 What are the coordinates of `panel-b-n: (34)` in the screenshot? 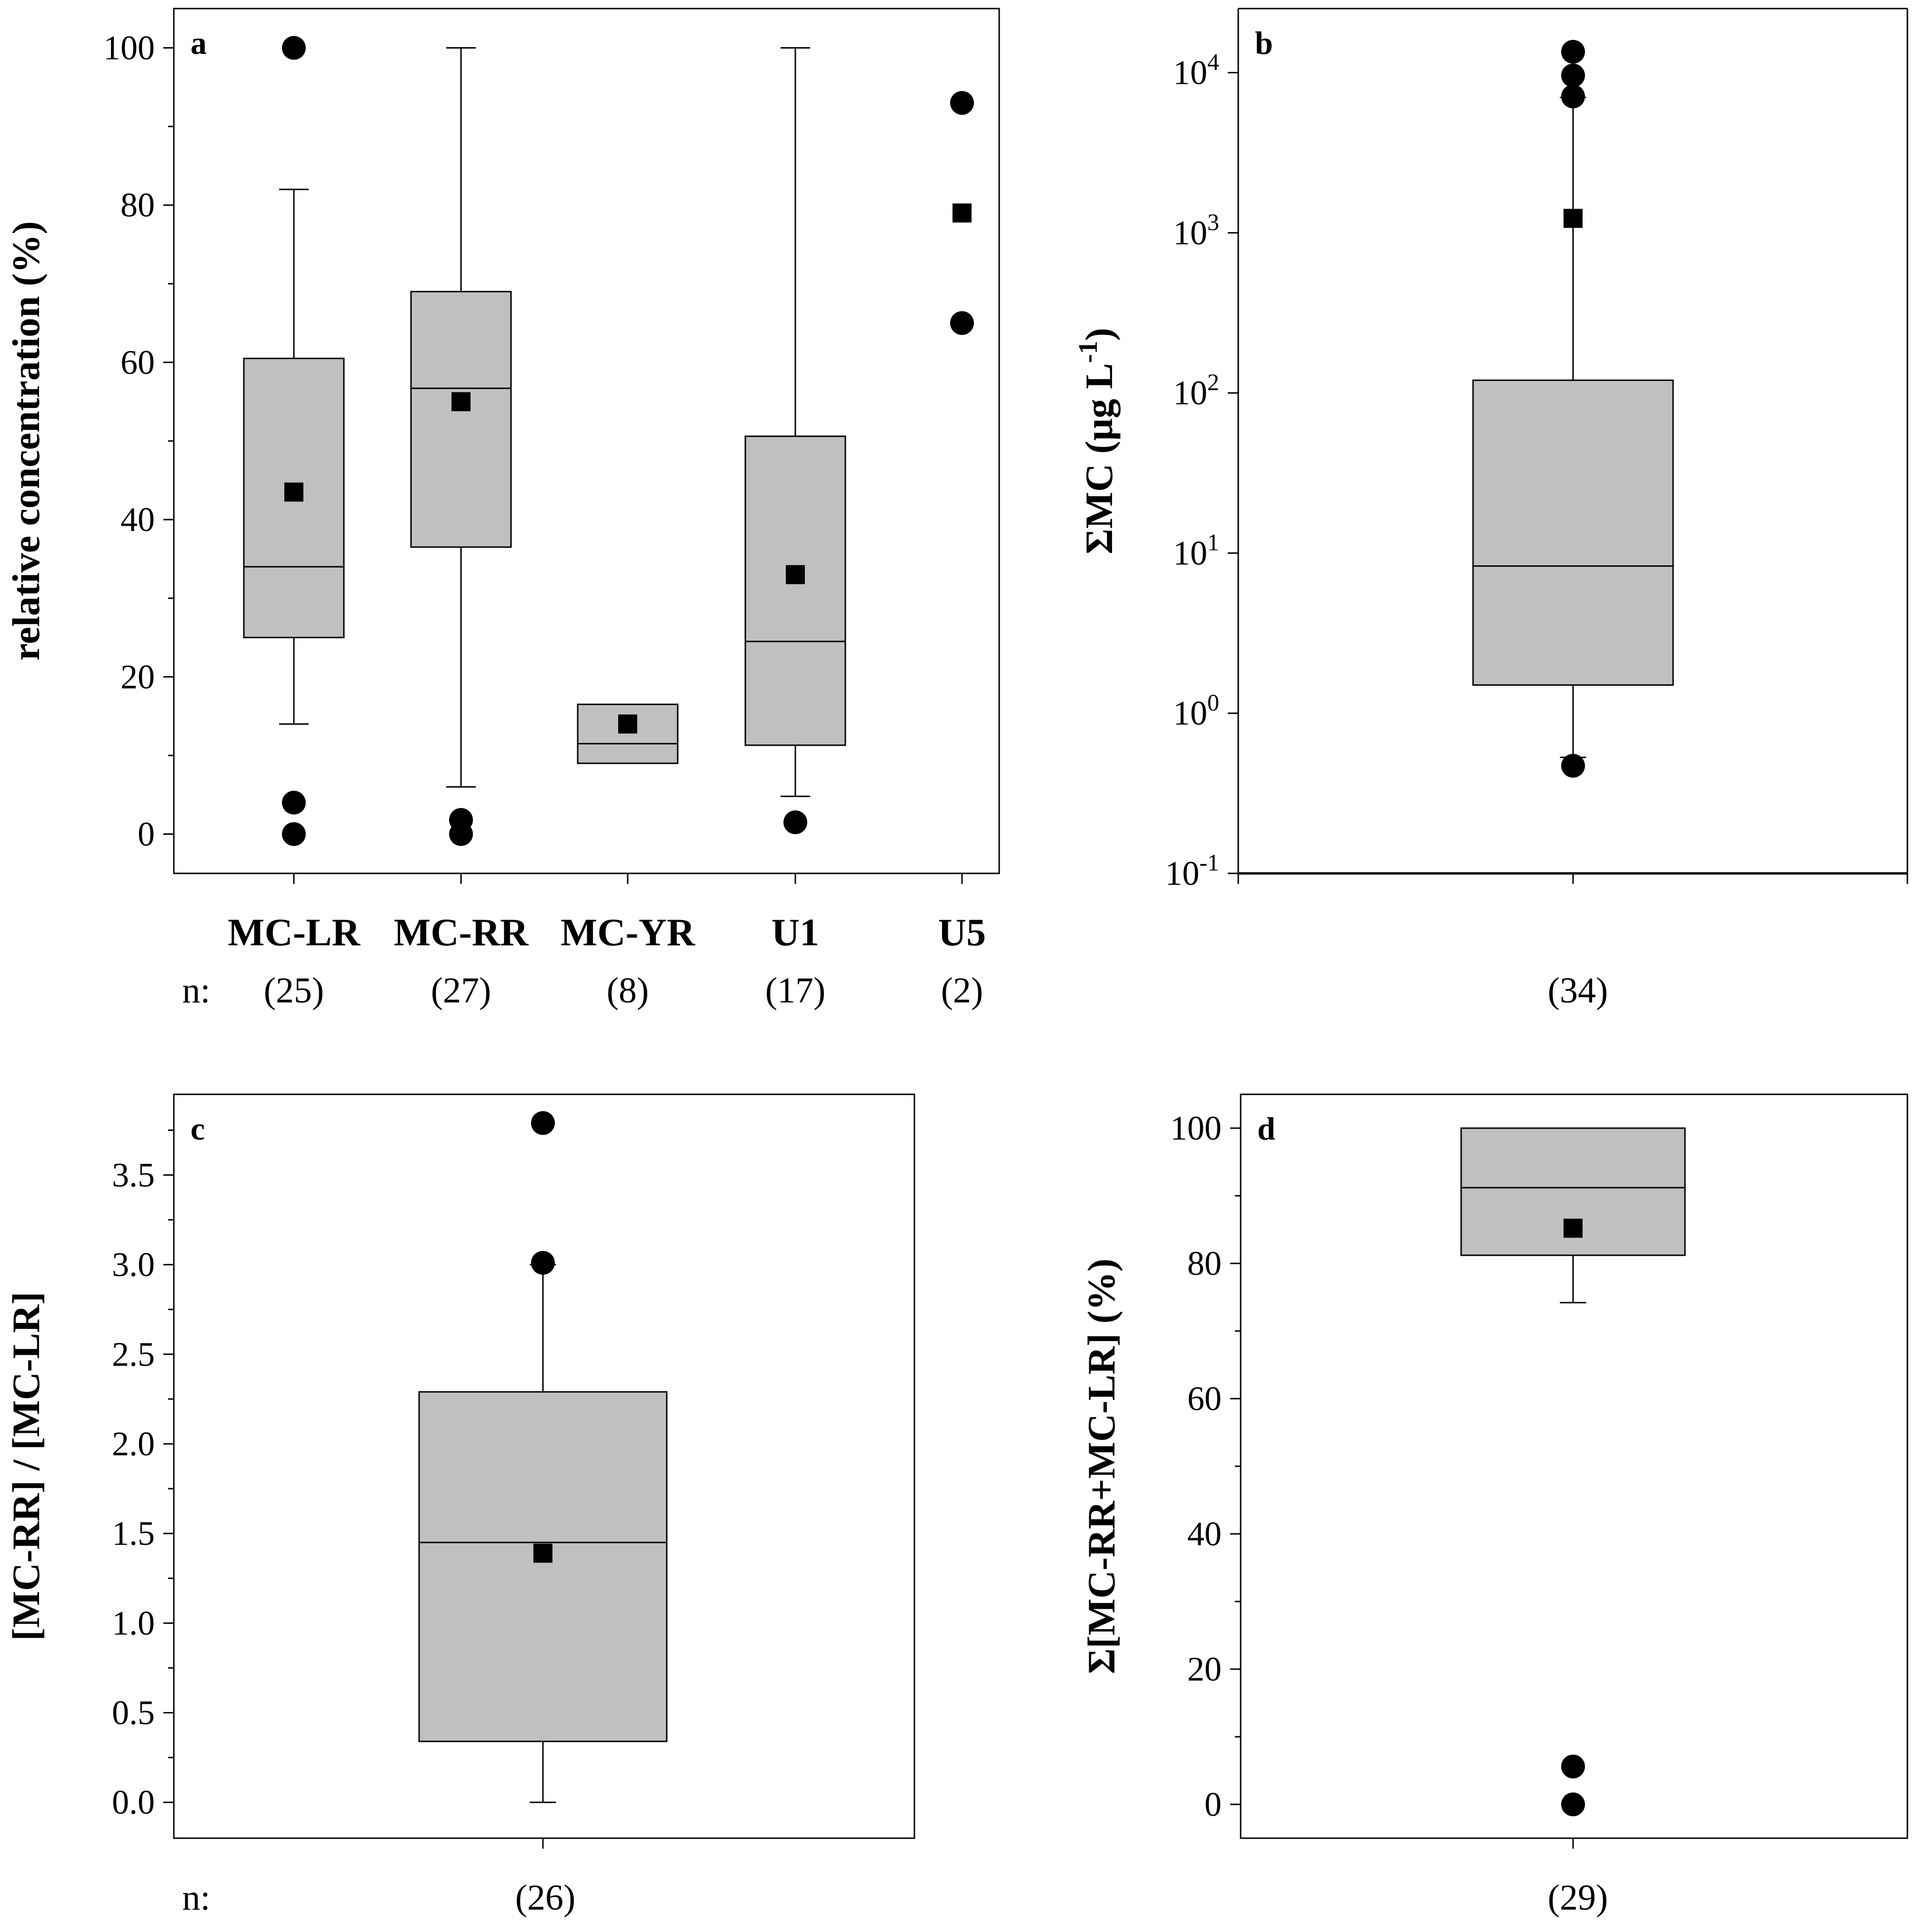 It's located at (1578, 991).